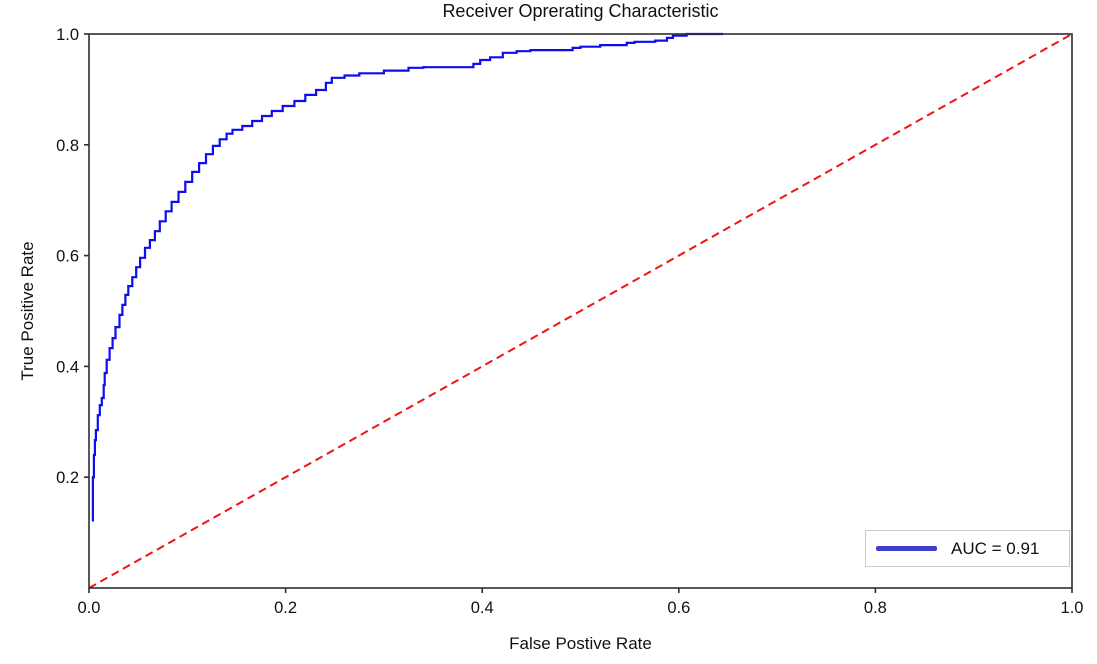 The height and width of the screenshot is (664, 1097). What do you see at coordinates (67, 146) in the screenshot?
I see `y-tick-label: 0.8` at bounding box center [67, 146].